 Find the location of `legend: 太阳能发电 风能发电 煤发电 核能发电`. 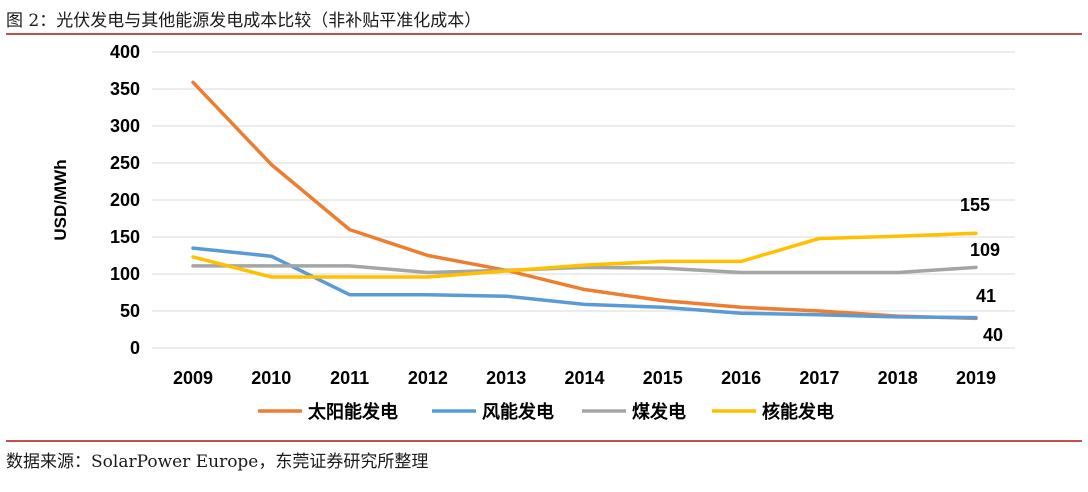

legend: 太阳能发电 风能发电 煤发电 核能发电 is located at coordinates (546, 412).